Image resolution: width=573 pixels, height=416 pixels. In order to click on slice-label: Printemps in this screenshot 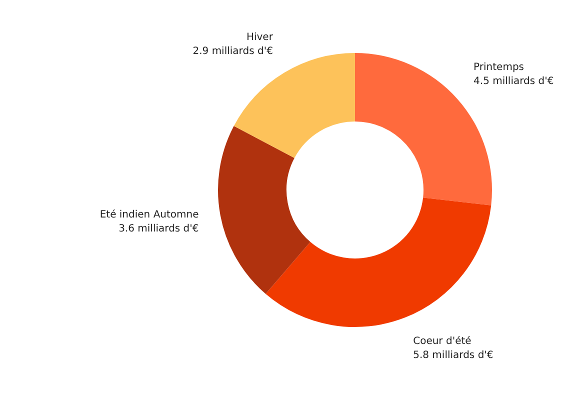, I will do `click(499, 68)`.